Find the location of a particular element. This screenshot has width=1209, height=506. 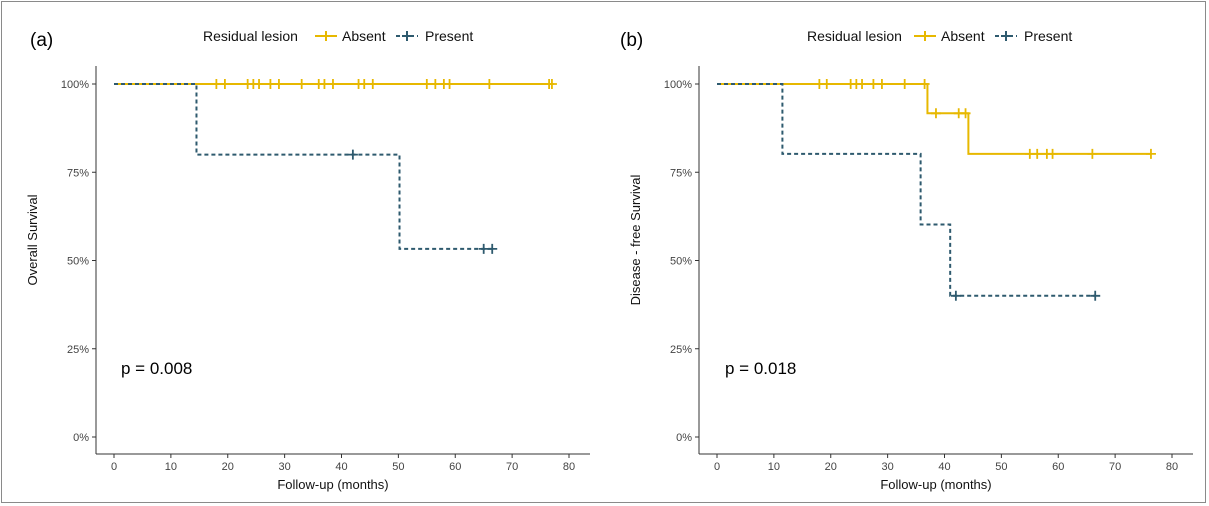

p-value-annotation: p = 0.008 is located at coordinates (156, 368).